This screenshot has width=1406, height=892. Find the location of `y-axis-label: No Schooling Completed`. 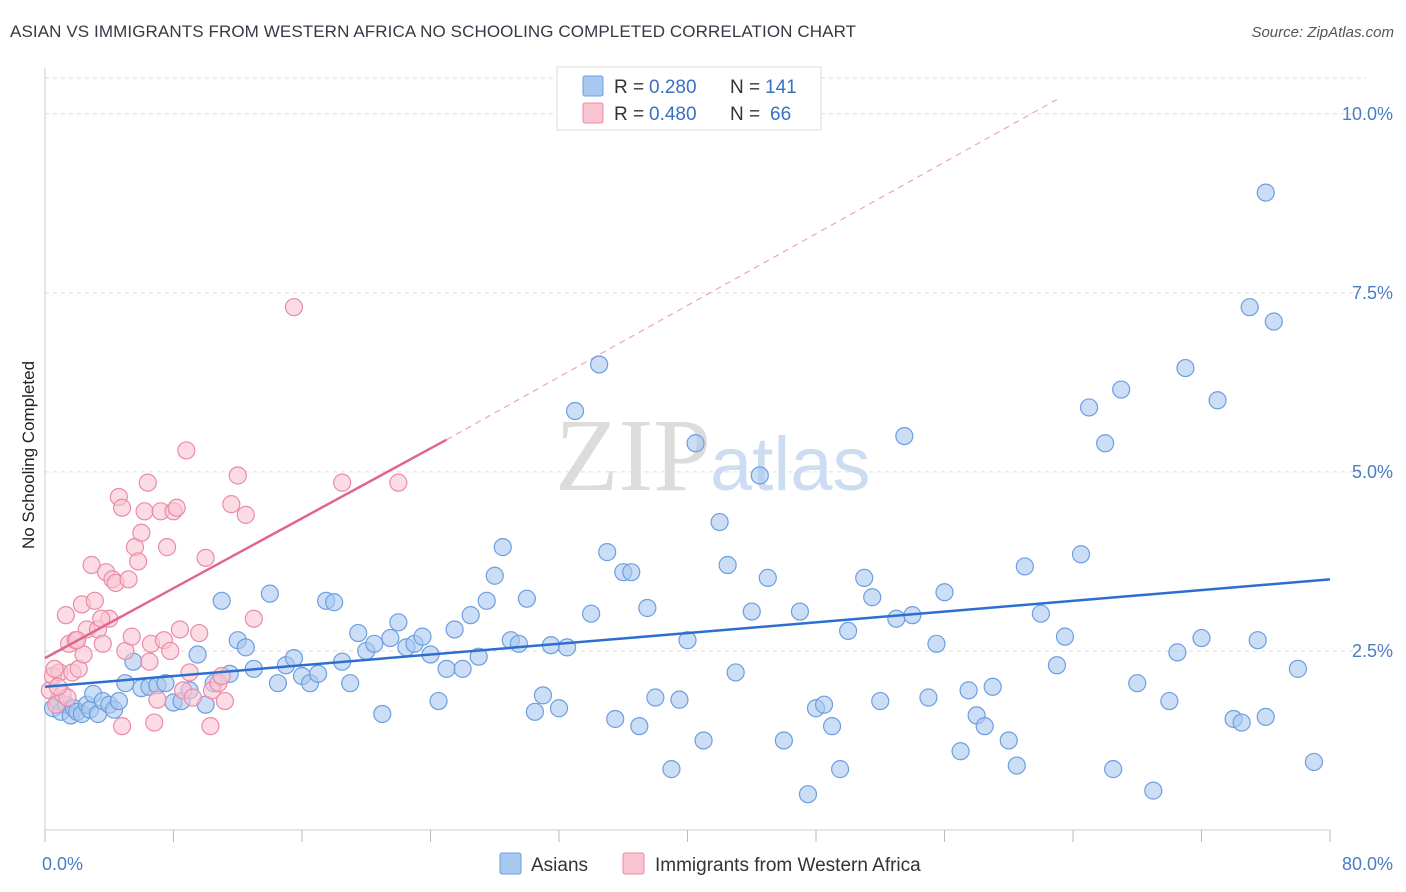

y-axis-label: No Schooling Completed is located at coordinates (28, 455).